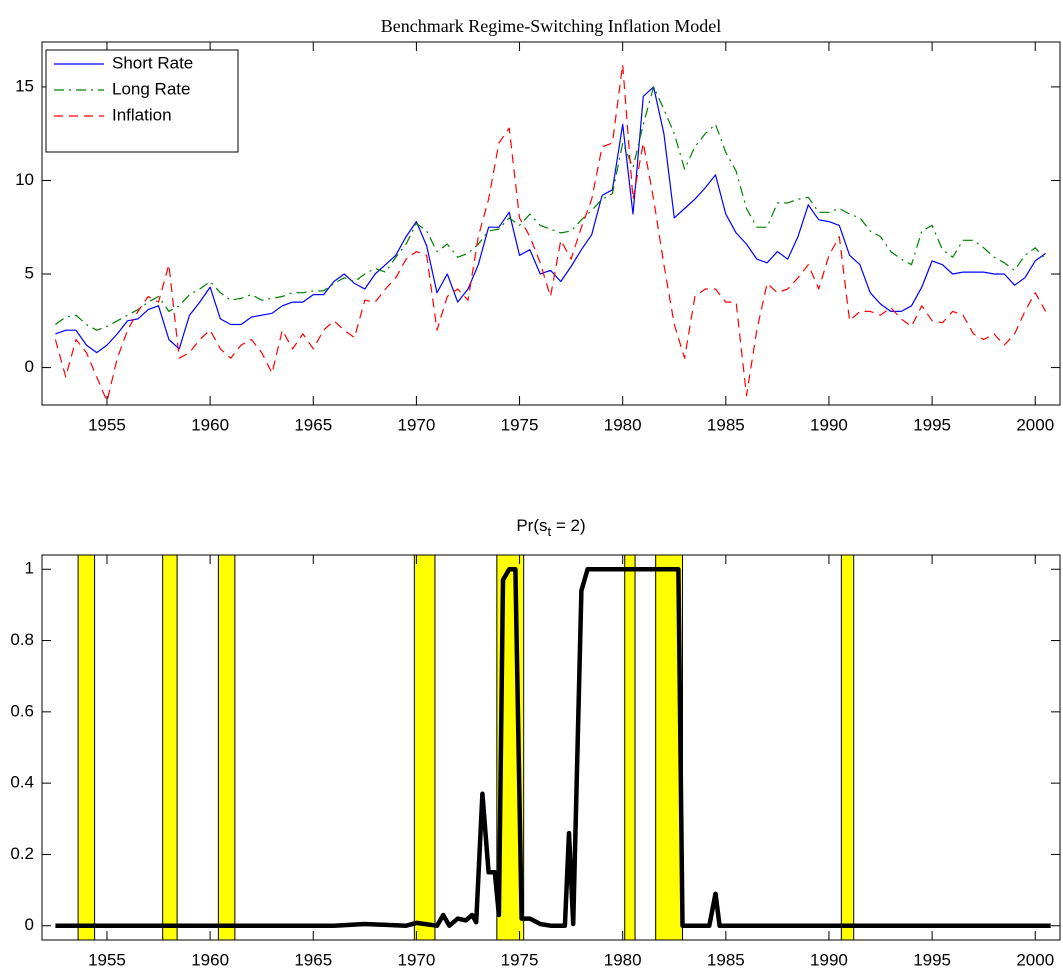 The image size is (1063, 971). Describe the element at coordinates (24, 85) in the screenshot. I see `y-tick-label: 15` at that location.